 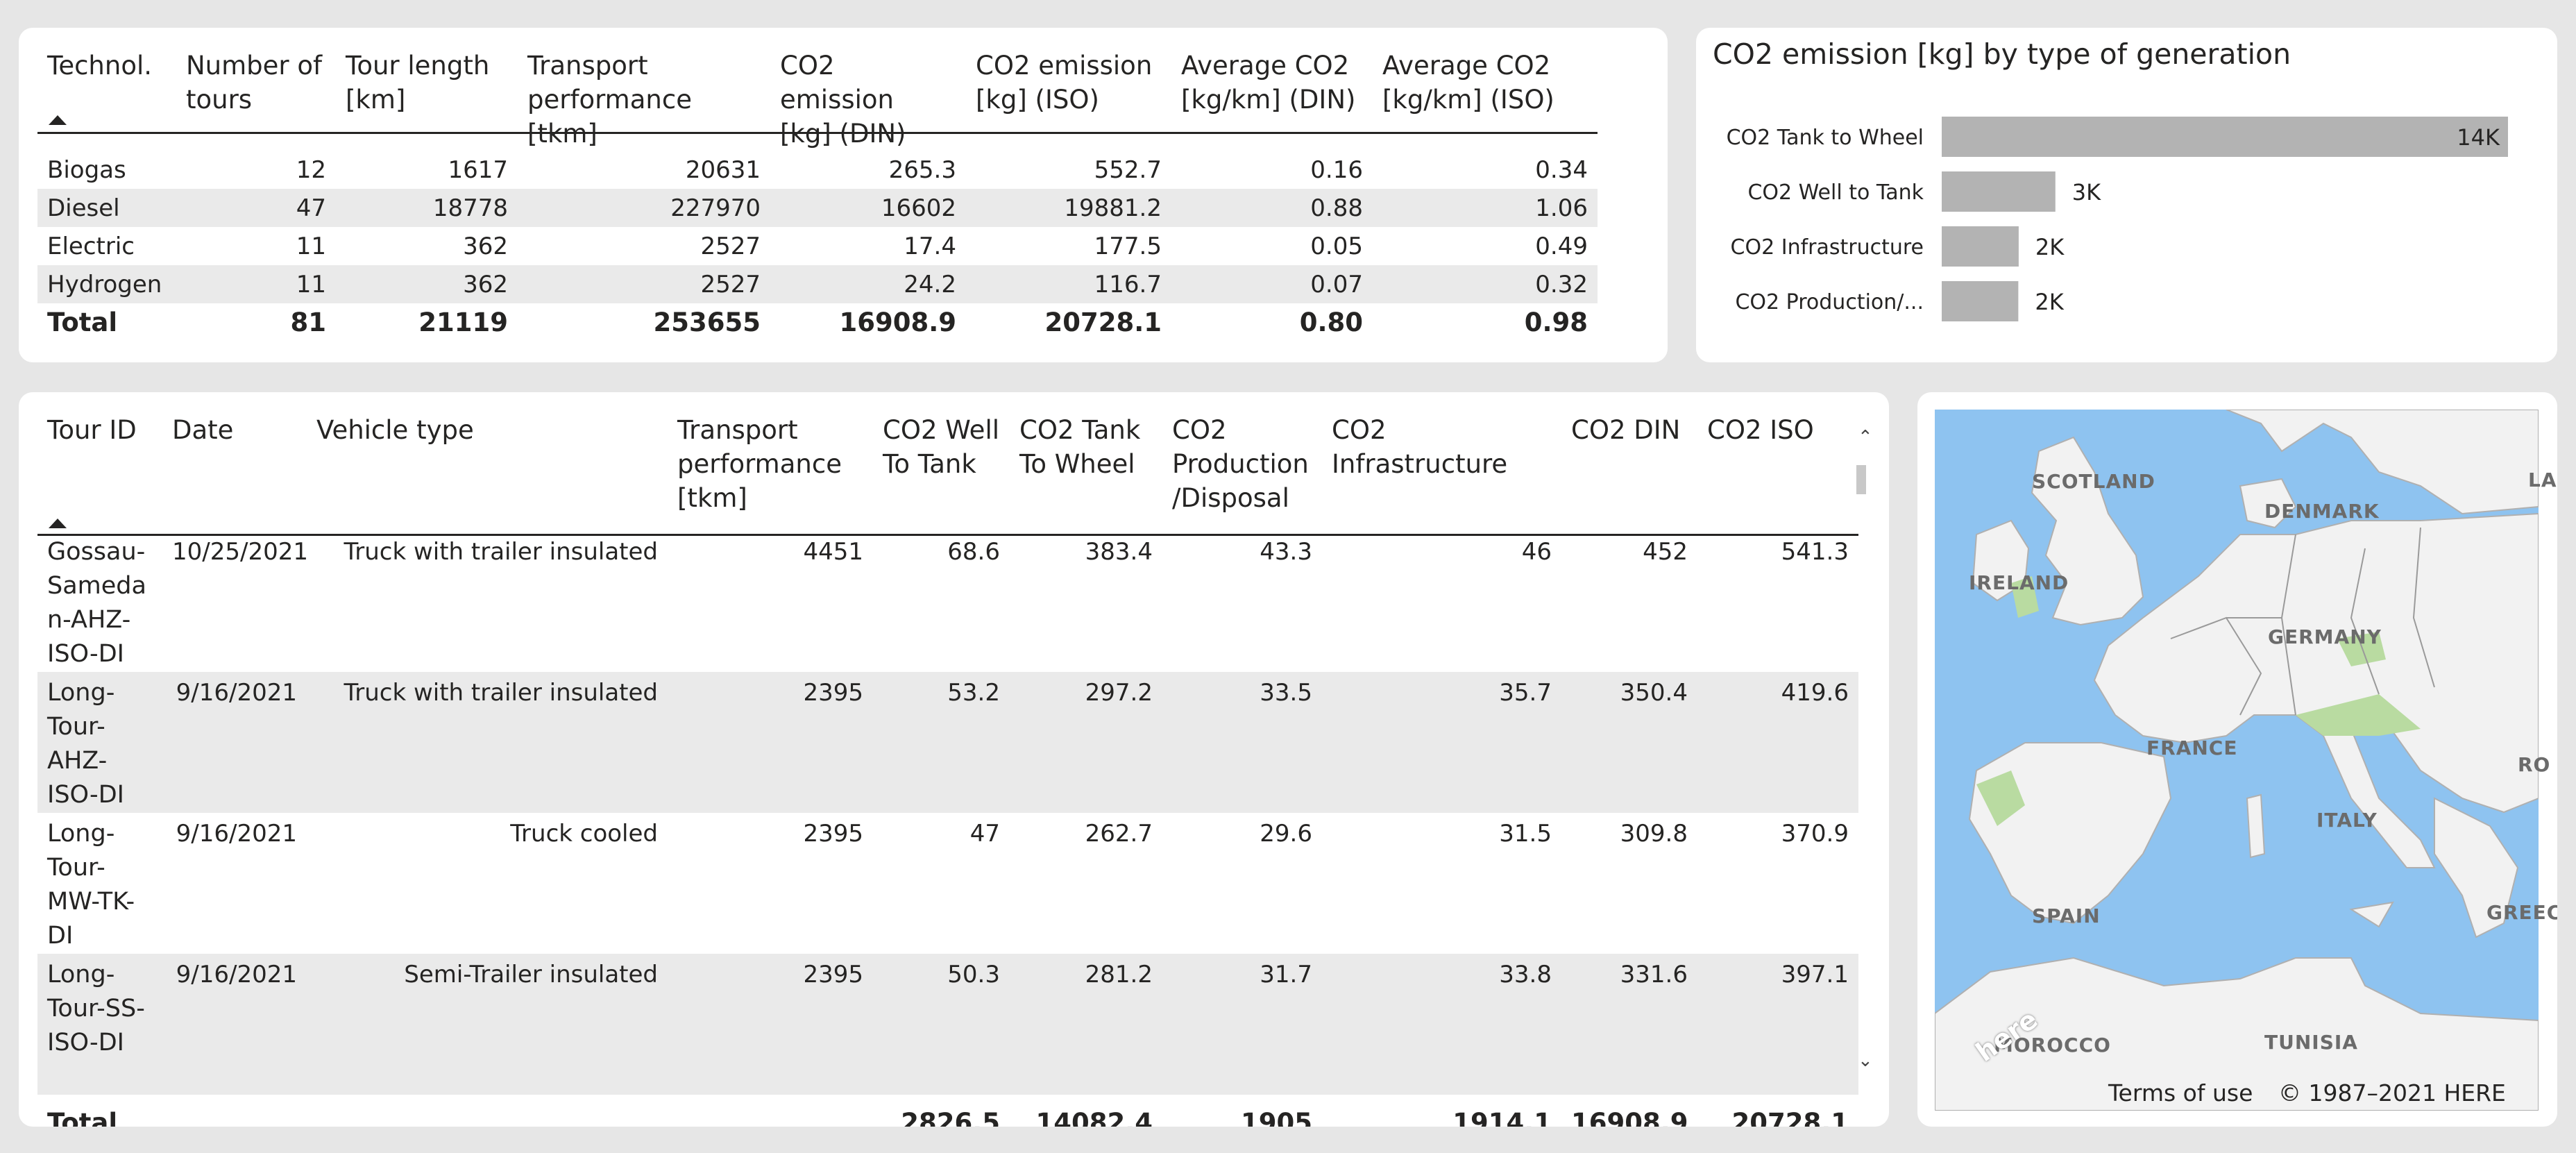 What do you see at coordinates (99, 601) in the screenshot?
I see `tour-id-cell: Gossau- Sameda n-AHZ- ISO-DI` at bounding box center [99, 601].